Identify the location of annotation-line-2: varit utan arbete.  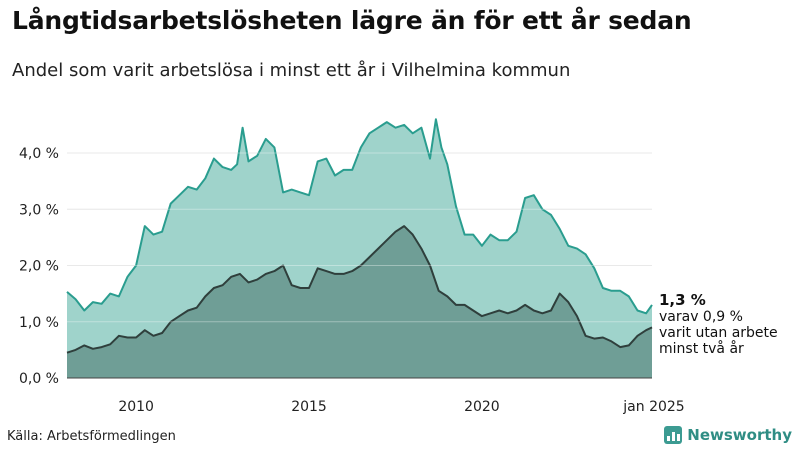
(718, 333).